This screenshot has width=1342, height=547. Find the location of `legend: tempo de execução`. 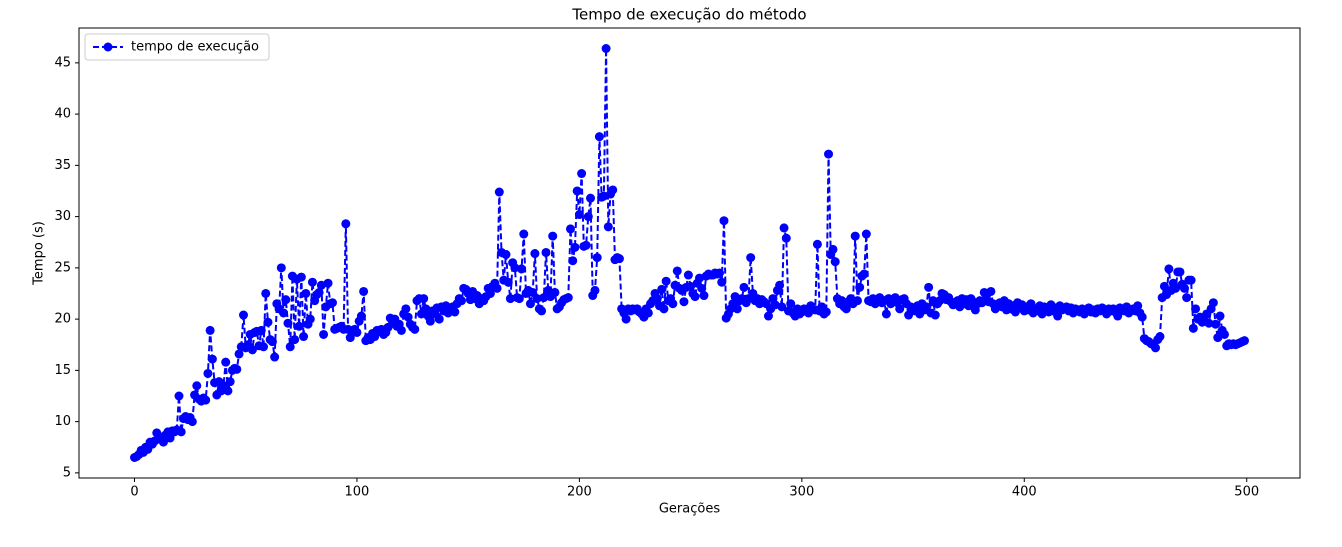

legend: tempo de execução is located at coordinates (177, 47).